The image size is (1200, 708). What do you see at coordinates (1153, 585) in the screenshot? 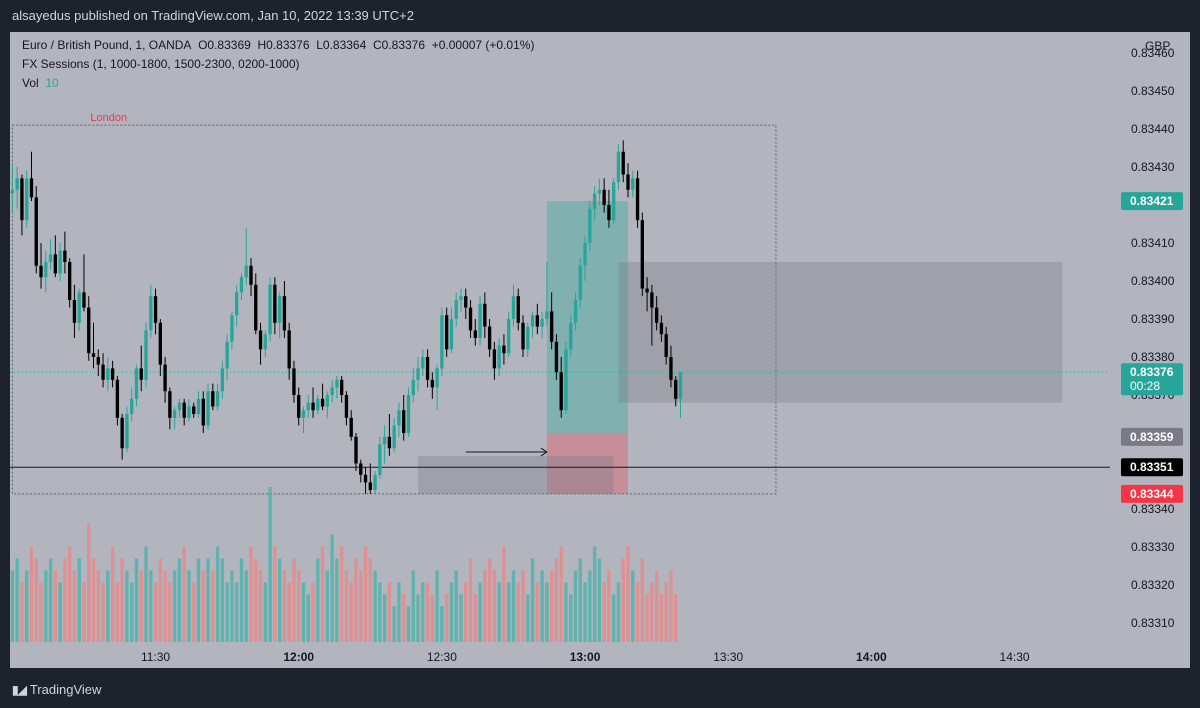
I see `price-tick-label: 0.83320` at bounding box center [1153, 585].